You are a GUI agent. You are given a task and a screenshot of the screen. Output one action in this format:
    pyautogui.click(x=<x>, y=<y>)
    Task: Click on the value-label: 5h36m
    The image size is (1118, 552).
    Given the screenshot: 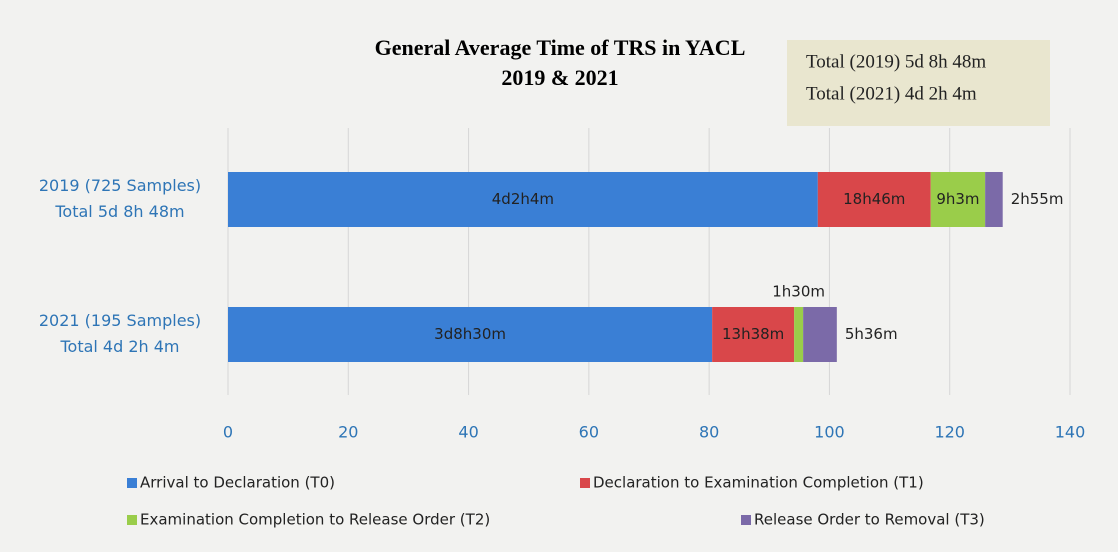 What is the action you would take?
    pyautogui.click(x=871, y=334)
    